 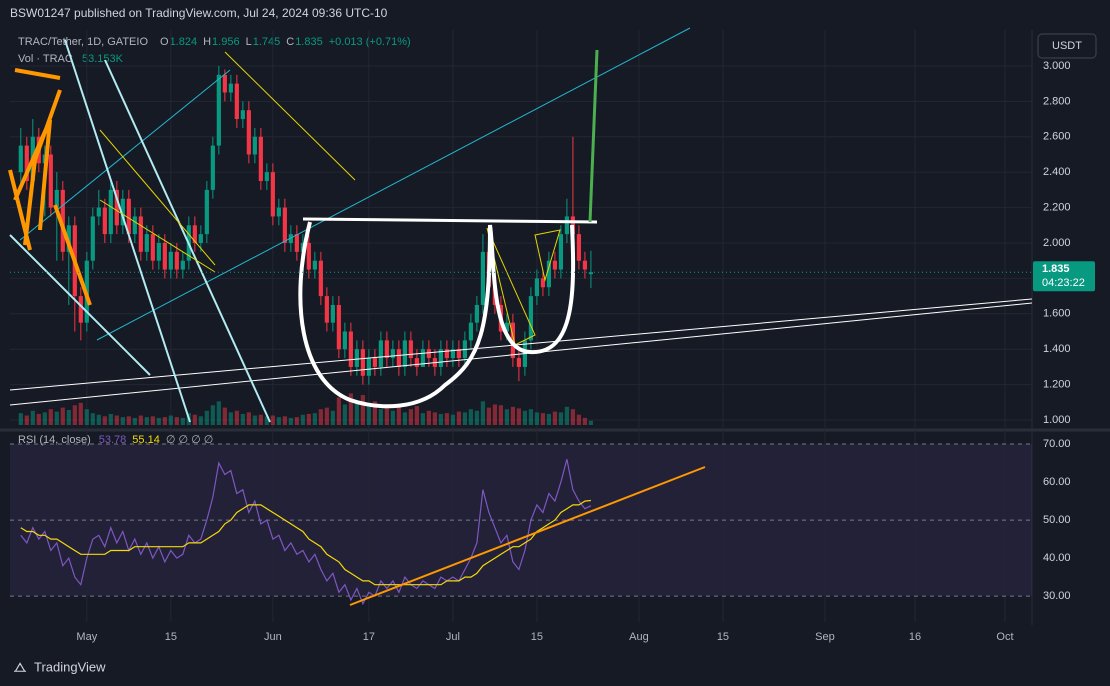 What do you see at coordinates (1057, 482) in the screenshot?
I see `rsi-tick-label: 60.00` at bounding box center [1057, 482].